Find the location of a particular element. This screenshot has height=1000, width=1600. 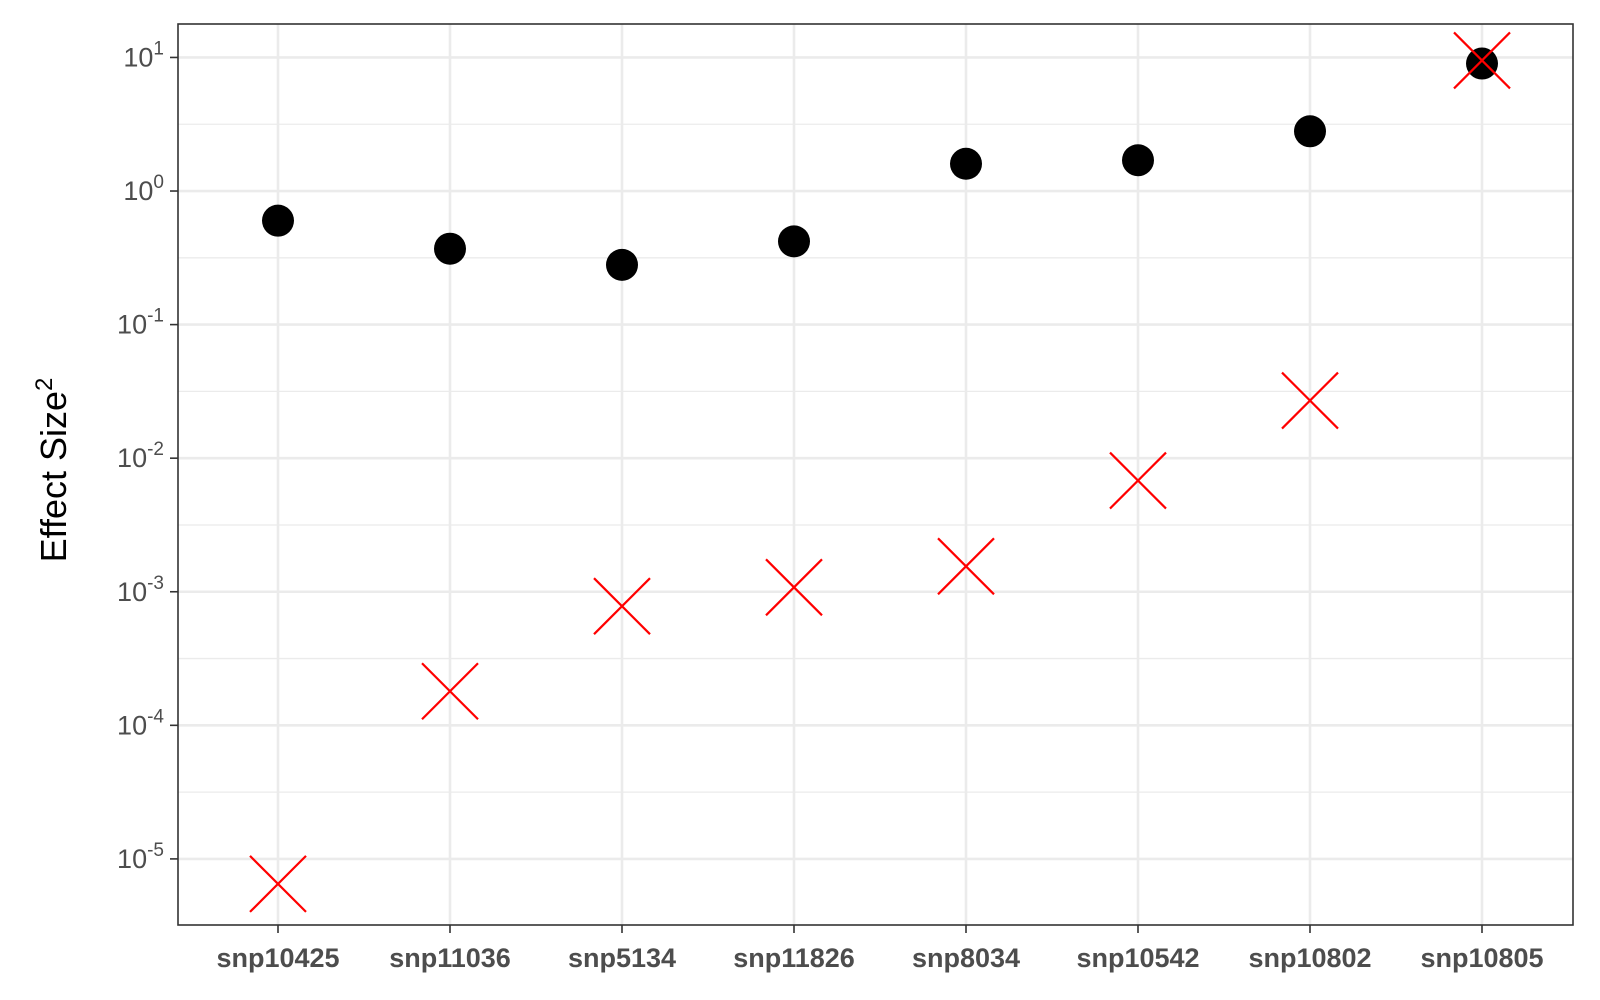

x-tick-label: snp8034 is located at coordinates (966, 958).